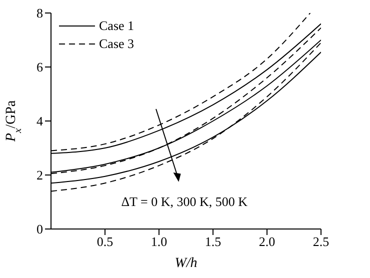 The height and width of the screenshot is (278, 370). I want to click on x-tick-label: 1.5, so click(213, 242).